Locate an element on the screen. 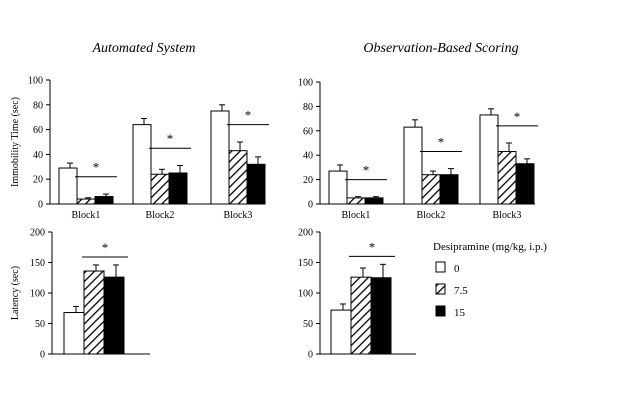 Image resolution: width=625 pixels, height=415 pixels. bar-automated-latency-group-7.5 is located at coordinates (94, 312).